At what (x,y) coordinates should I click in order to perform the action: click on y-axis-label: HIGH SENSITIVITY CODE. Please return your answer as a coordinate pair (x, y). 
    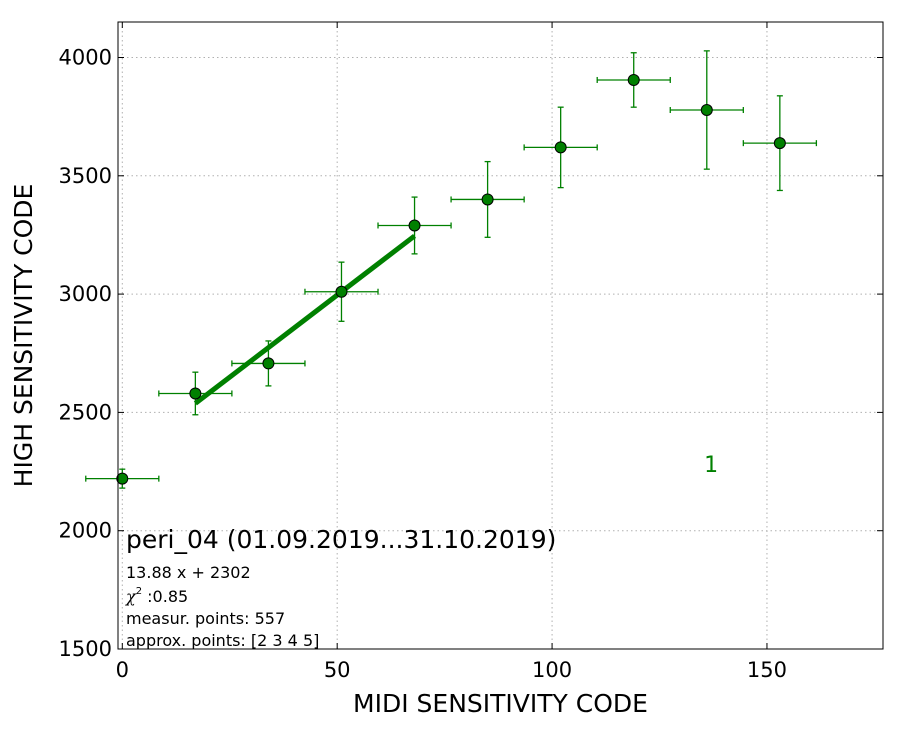
    Looking at the image, I should click on (23, 336).